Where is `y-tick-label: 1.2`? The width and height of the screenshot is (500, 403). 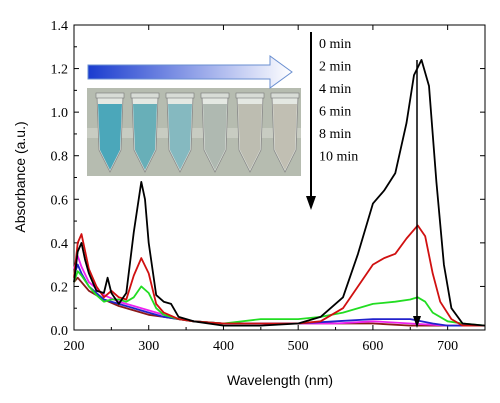 y-tick-label: 1.2 is located at coordinates (60, 70).